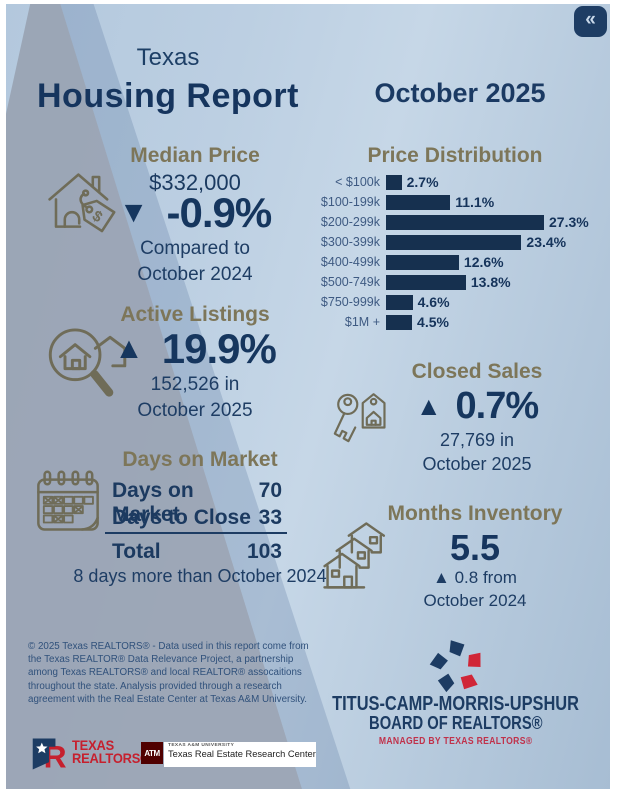 This screenshot has height=800, width=618. What do you see at coordinates (136, 551) in the screenshot?
I see `total-label: Total` at bounding box center [136, 551].